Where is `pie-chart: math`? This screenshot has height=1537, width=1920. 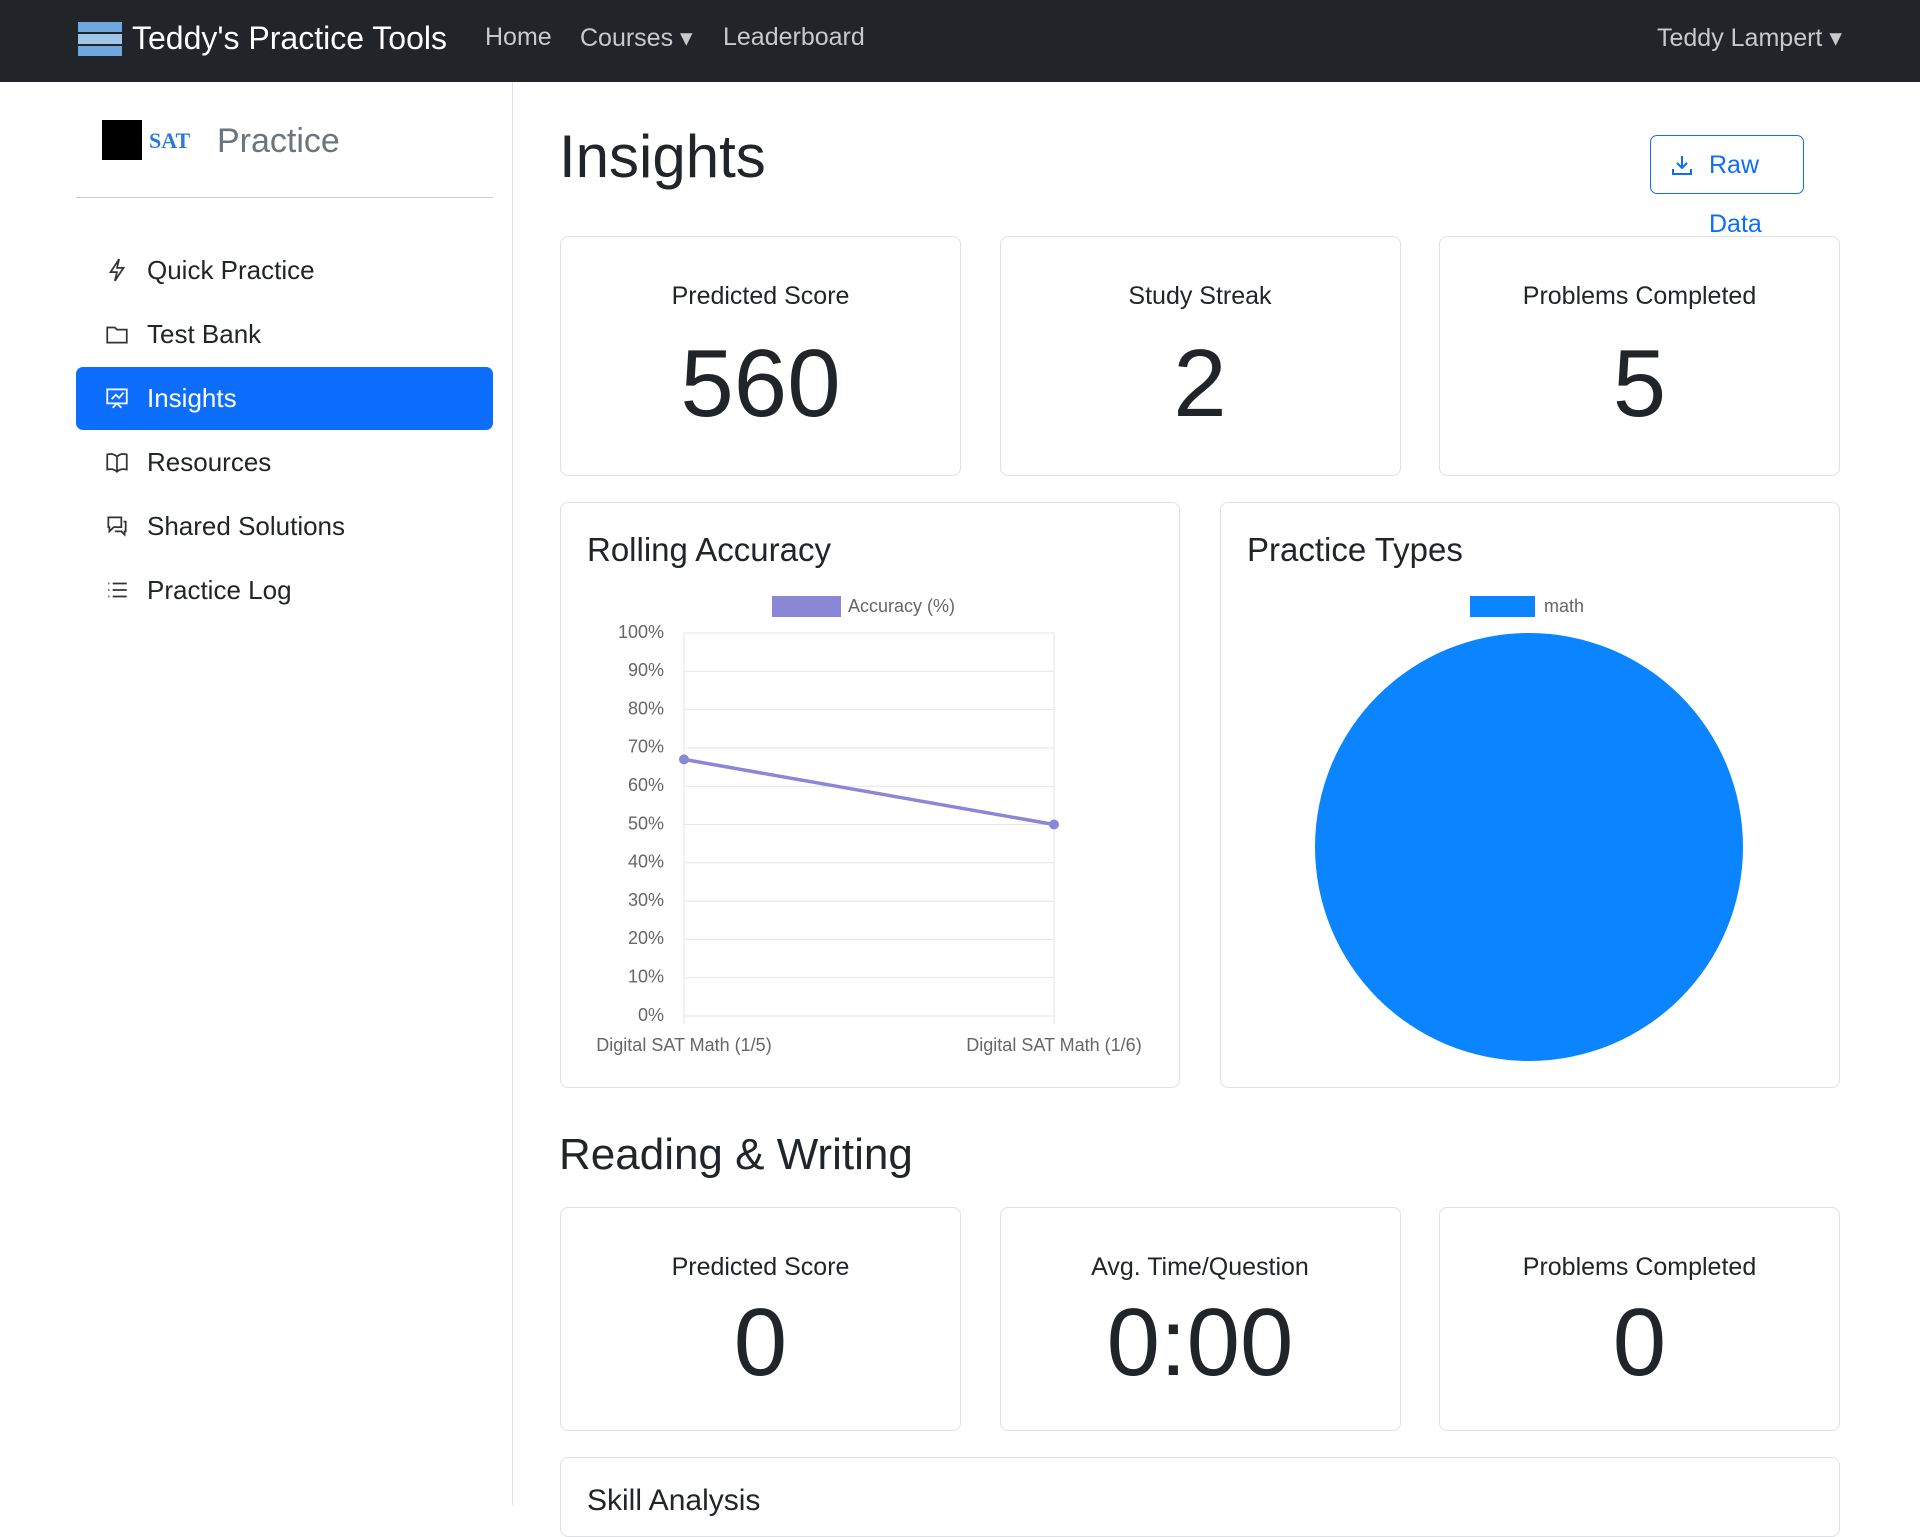
pie-chart: math is located at coordinates (1529, 828).